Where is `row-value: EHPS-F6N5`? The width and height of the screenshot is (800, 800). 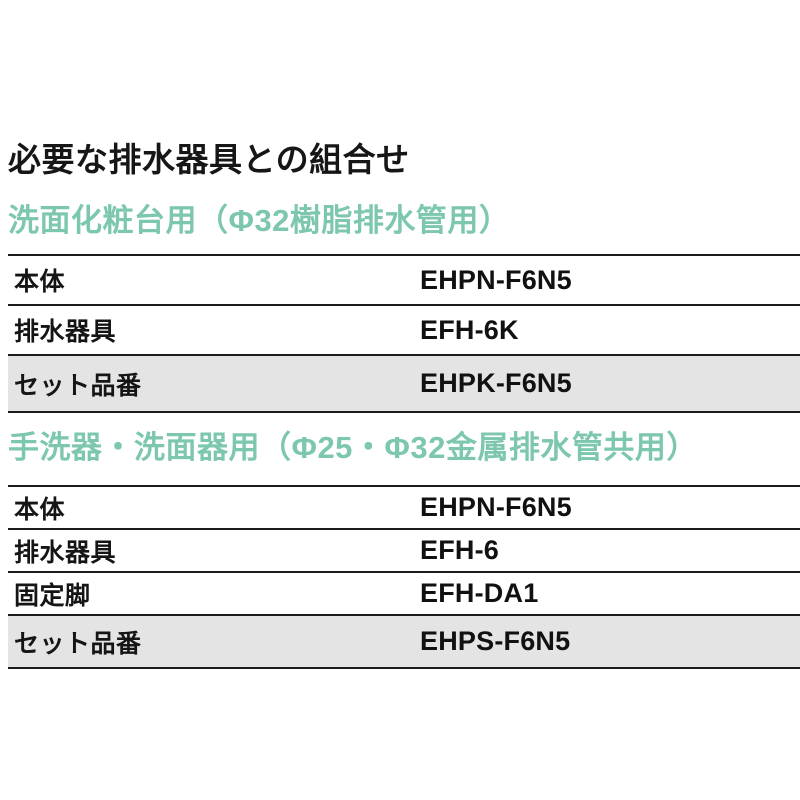
row-value: EHPS-F6N5 is located at coordinates (495, 641).